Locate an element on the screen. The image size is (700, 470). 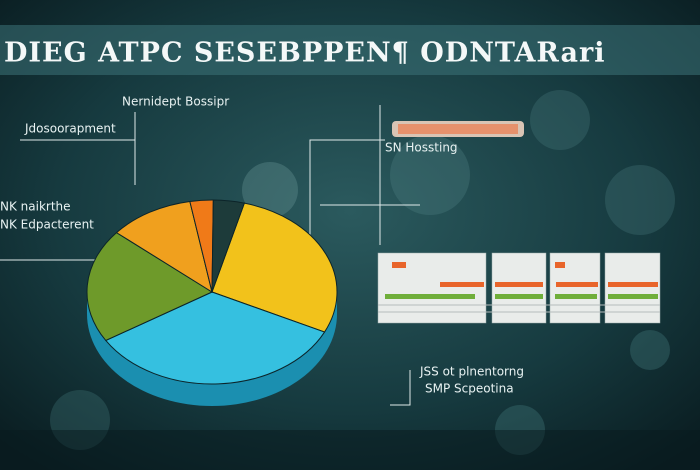
annotation: SMP Scpeotina is located at coordinates (469, 389).